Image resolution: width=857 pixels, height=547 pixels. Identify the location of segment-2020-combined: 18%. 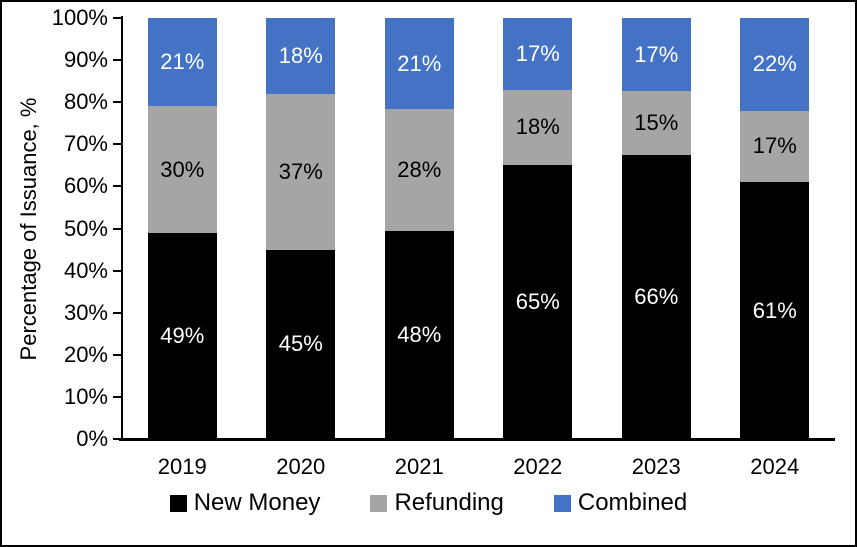
(301, 56).